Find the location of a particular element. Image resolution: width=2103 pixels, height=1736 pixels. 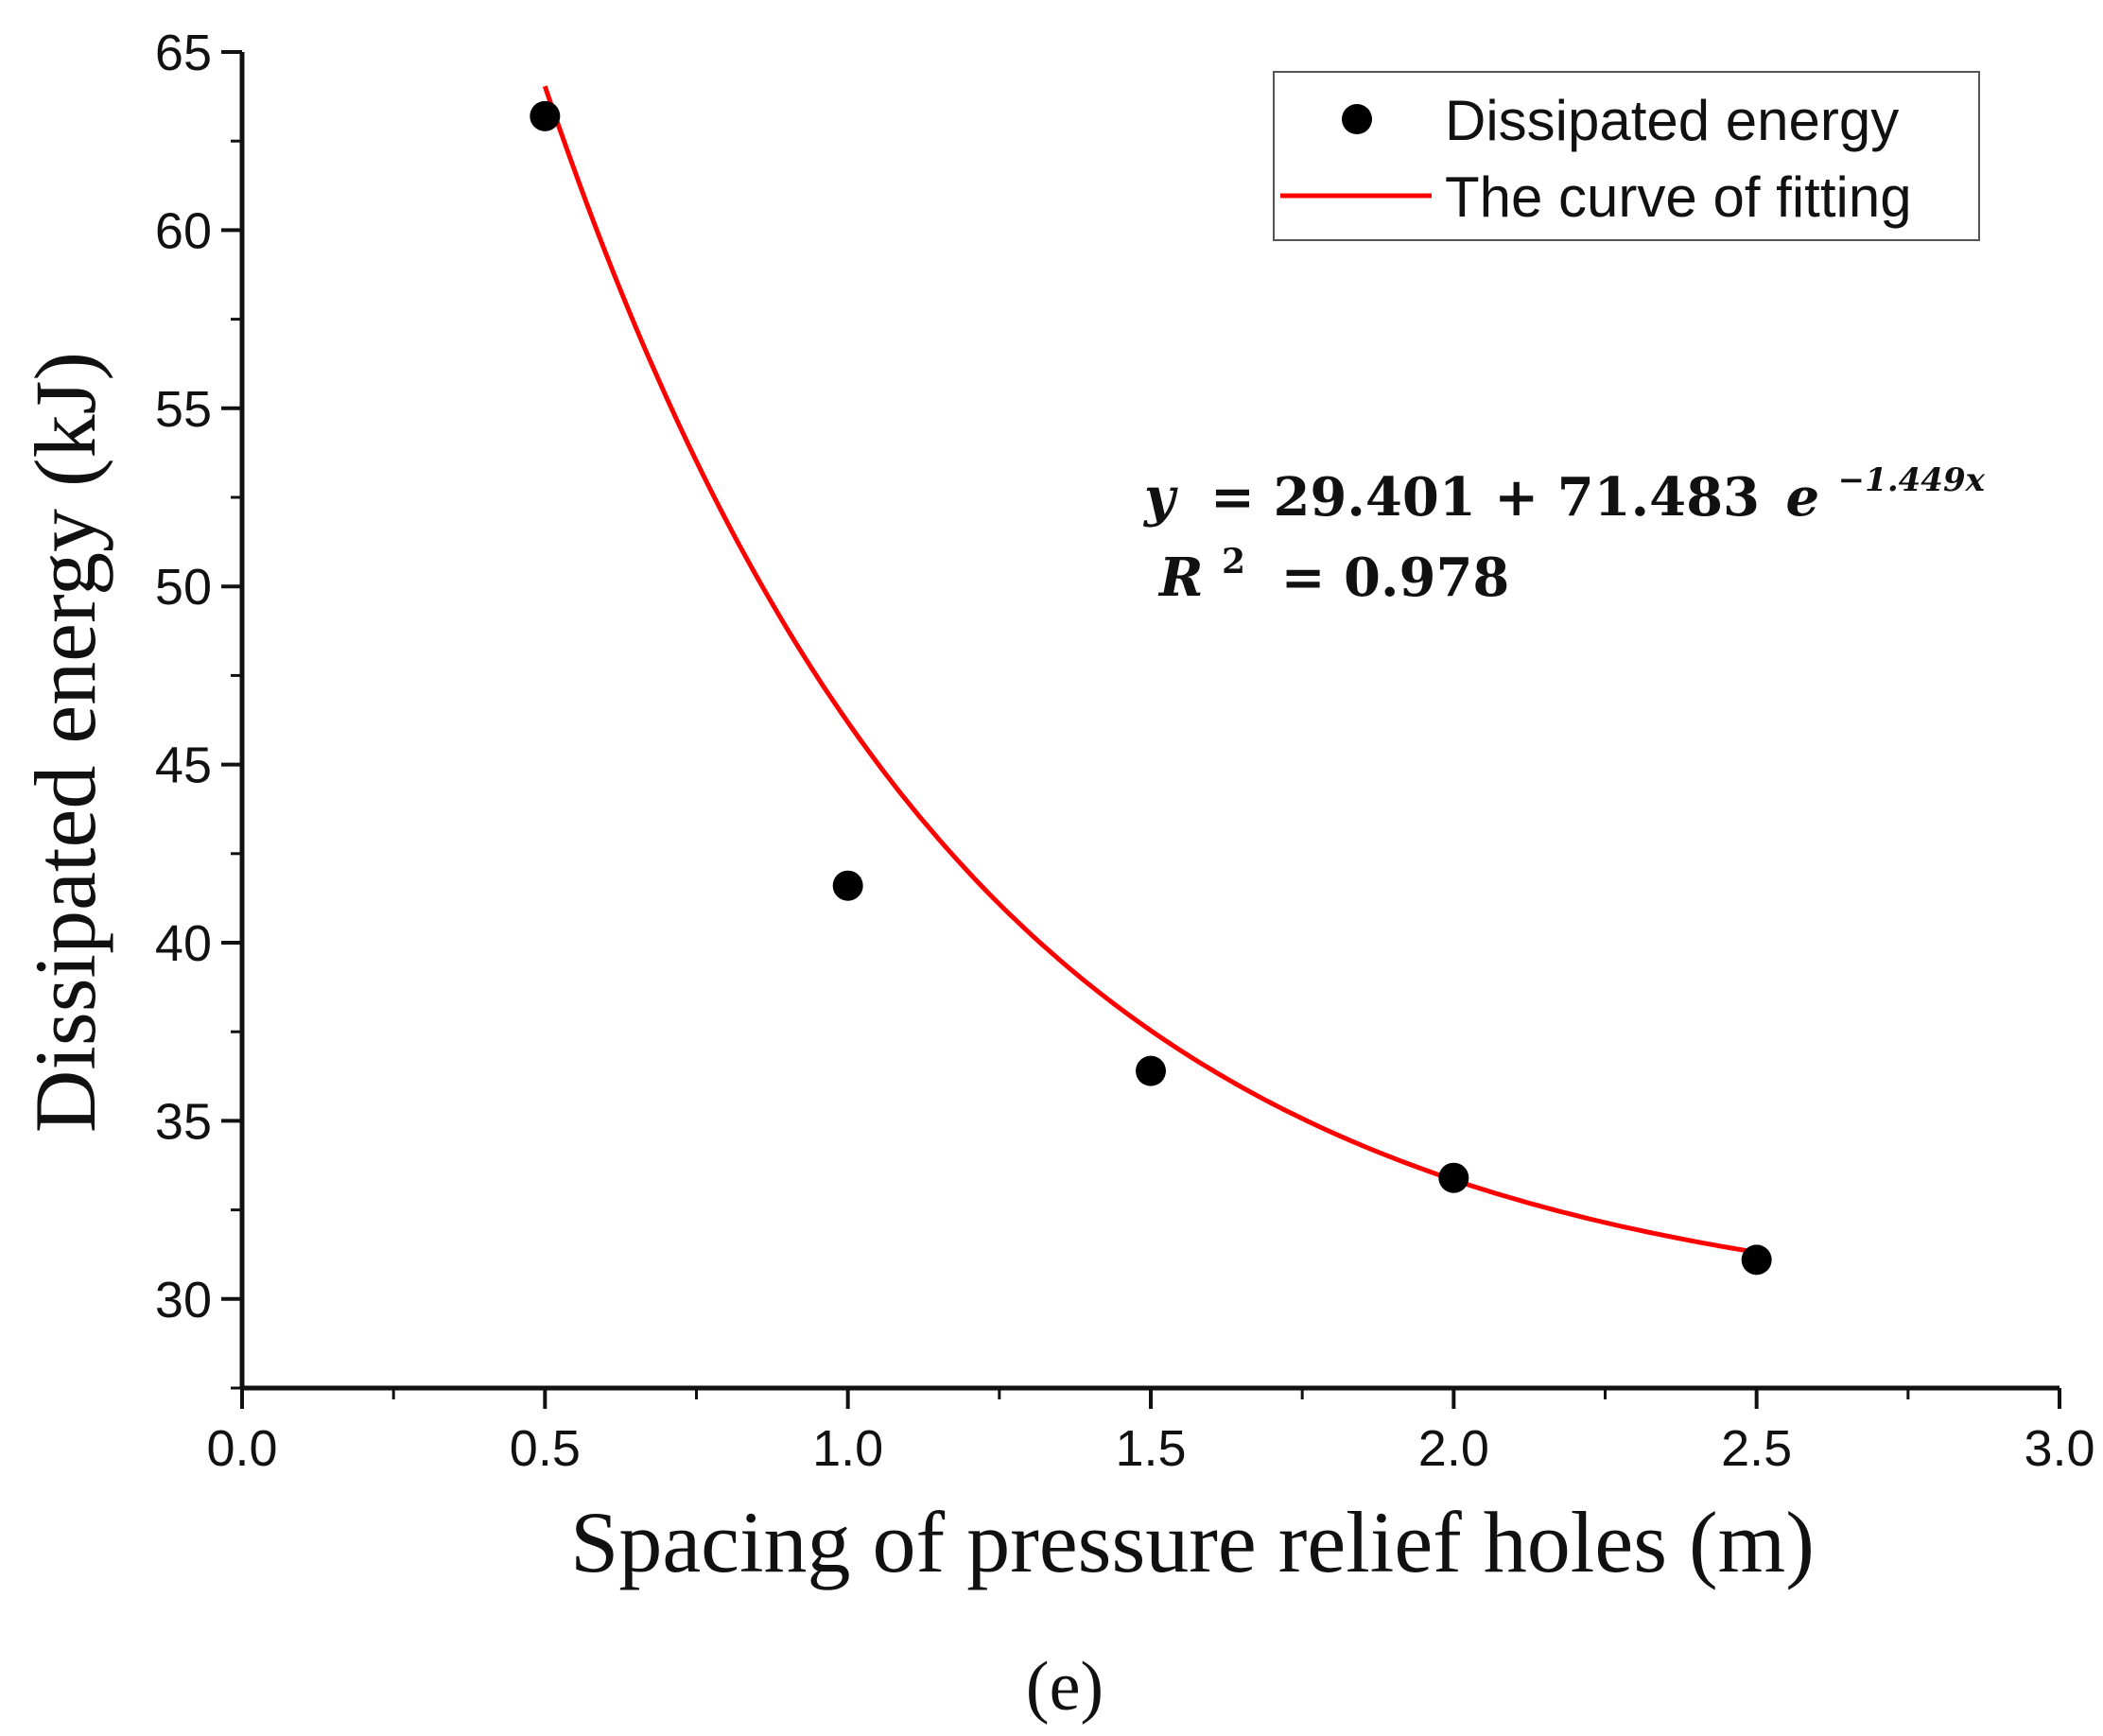

legend: Dissipated energy The curve of fitting is located at coordinates (1626, 156).